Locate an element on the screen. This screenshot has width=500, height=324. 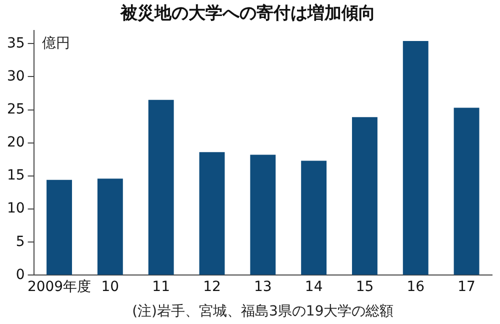
y-tick-label: 30 is located at coordinates (15, 76).